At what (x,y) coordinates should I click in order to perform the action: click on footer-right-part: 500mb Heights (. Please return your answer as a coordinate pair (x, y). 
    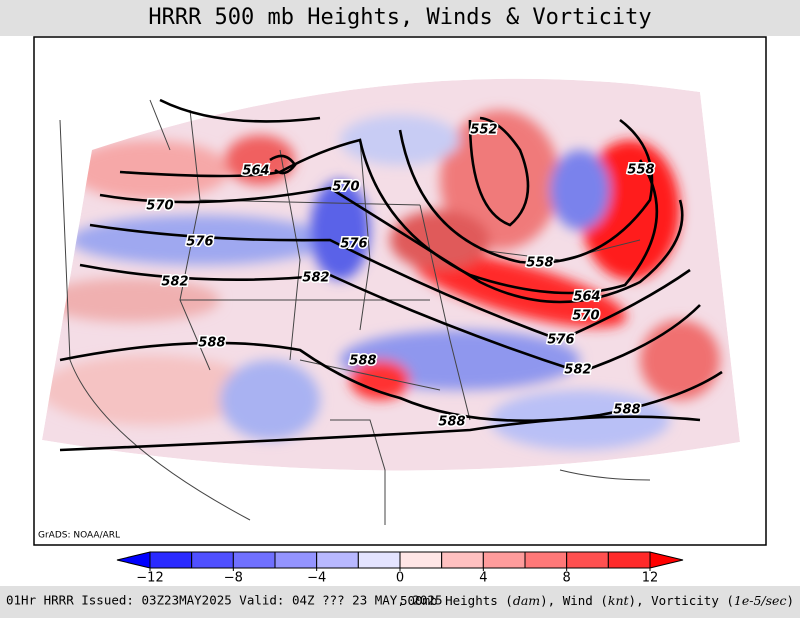
    Looking at the image, I should click on (456, 600).